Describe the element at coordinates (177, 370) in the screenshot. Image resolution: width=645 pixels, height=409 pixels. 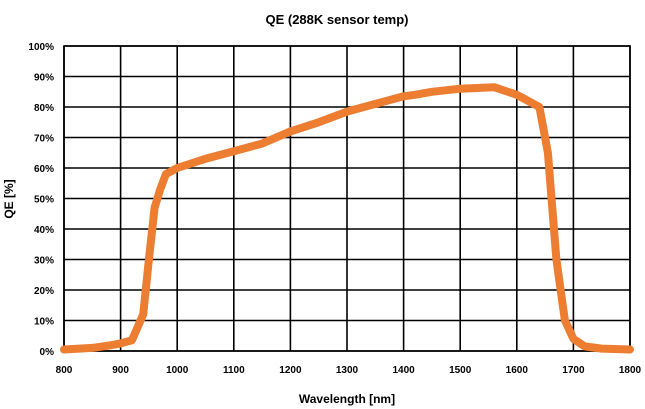
I see `x-tick-label: 1000` at that location.